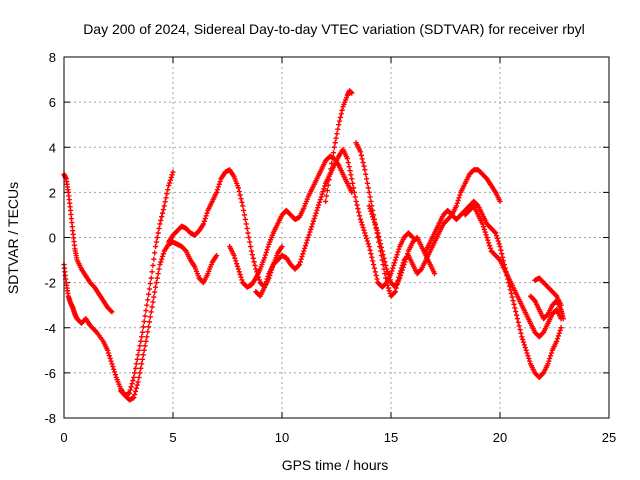  I want to click on y-tick-label: 0, so click(52, 238).